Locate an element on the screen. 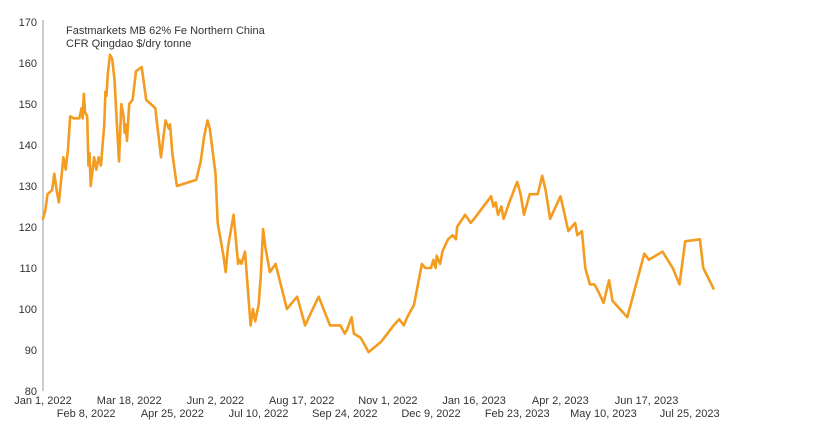 The height and width of the screenshot is (445, 819). x-tick-label: Apr 2, 2023 is located at coordinates (560, 401).